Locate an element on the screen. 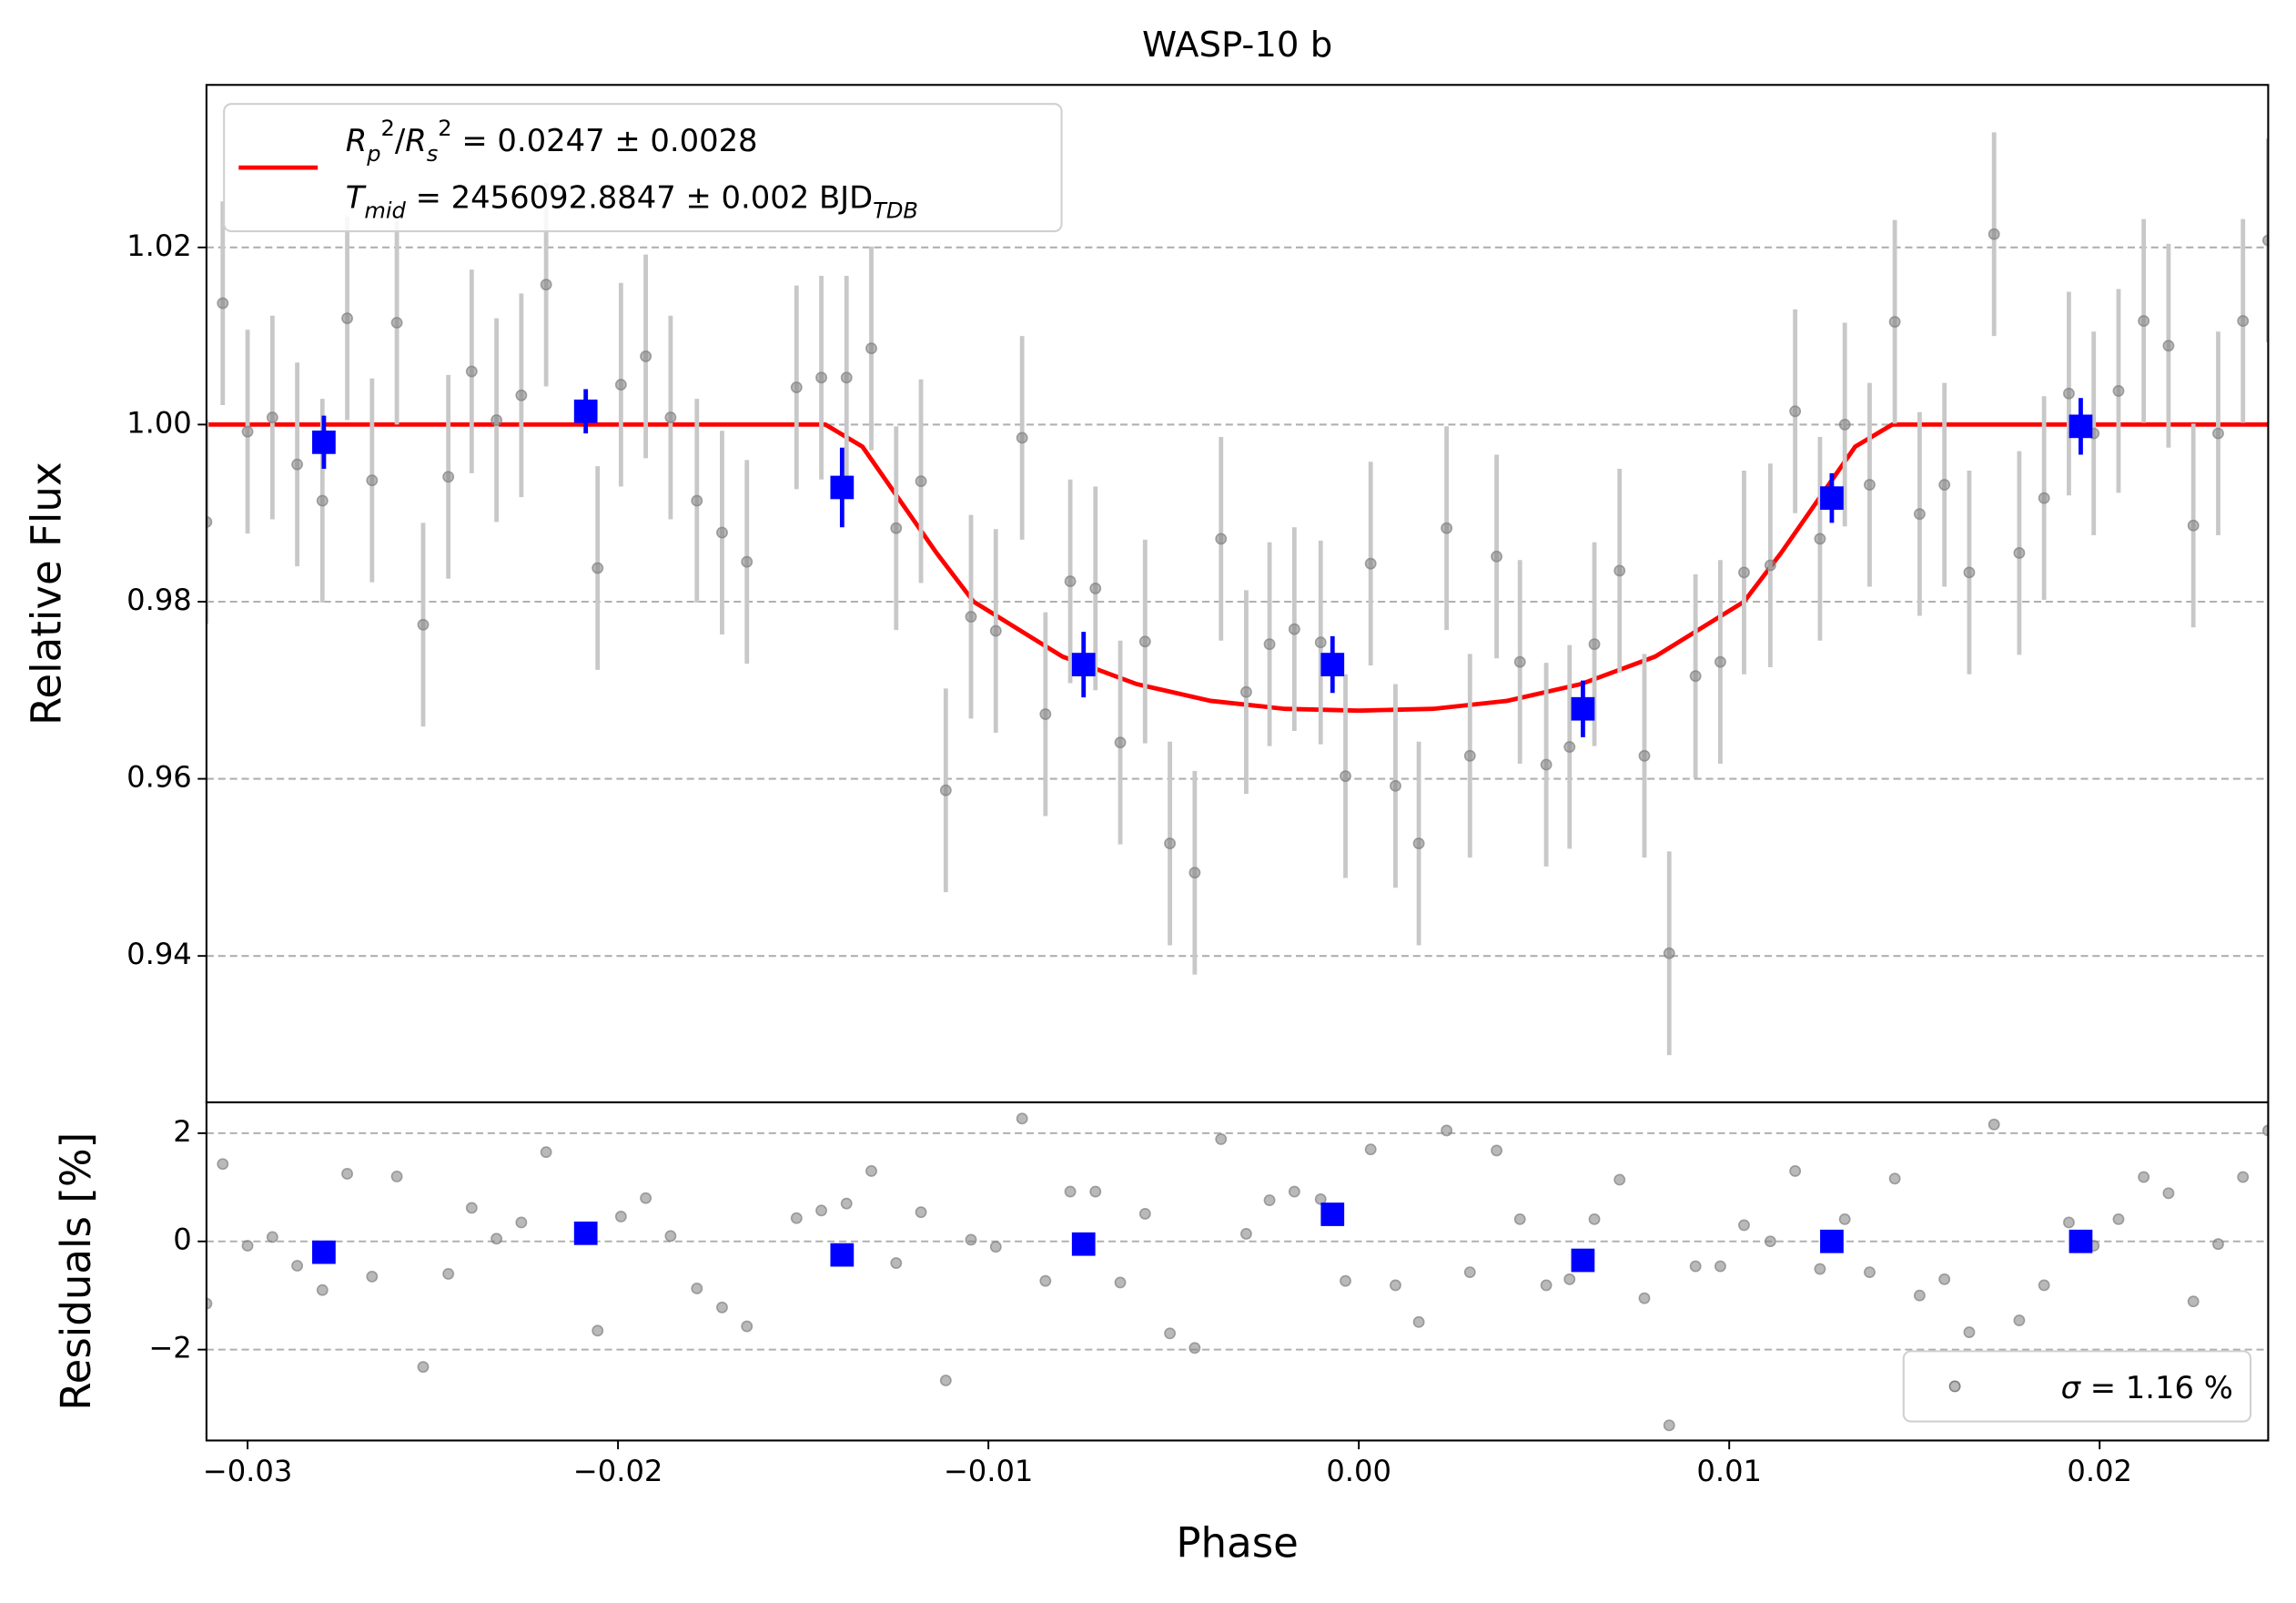  legend-box is located at coordinates (2077, 1386).